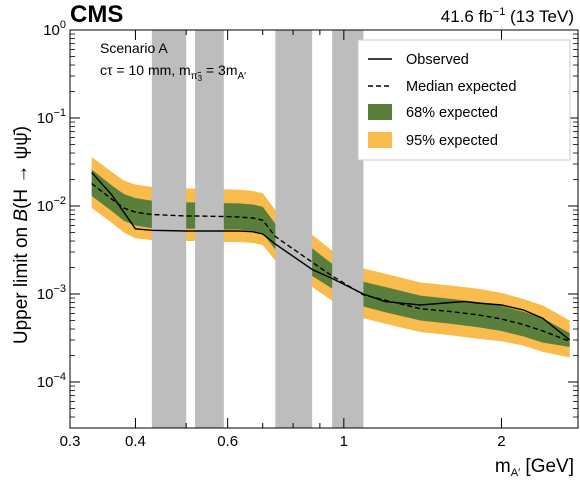 The height and width of the screenshot is (480, 580). What do you see at coordinates (51, 381) in the screenshot?
I see `y-tick-label: 10⁻⁴` at bounding box center [51, 381].